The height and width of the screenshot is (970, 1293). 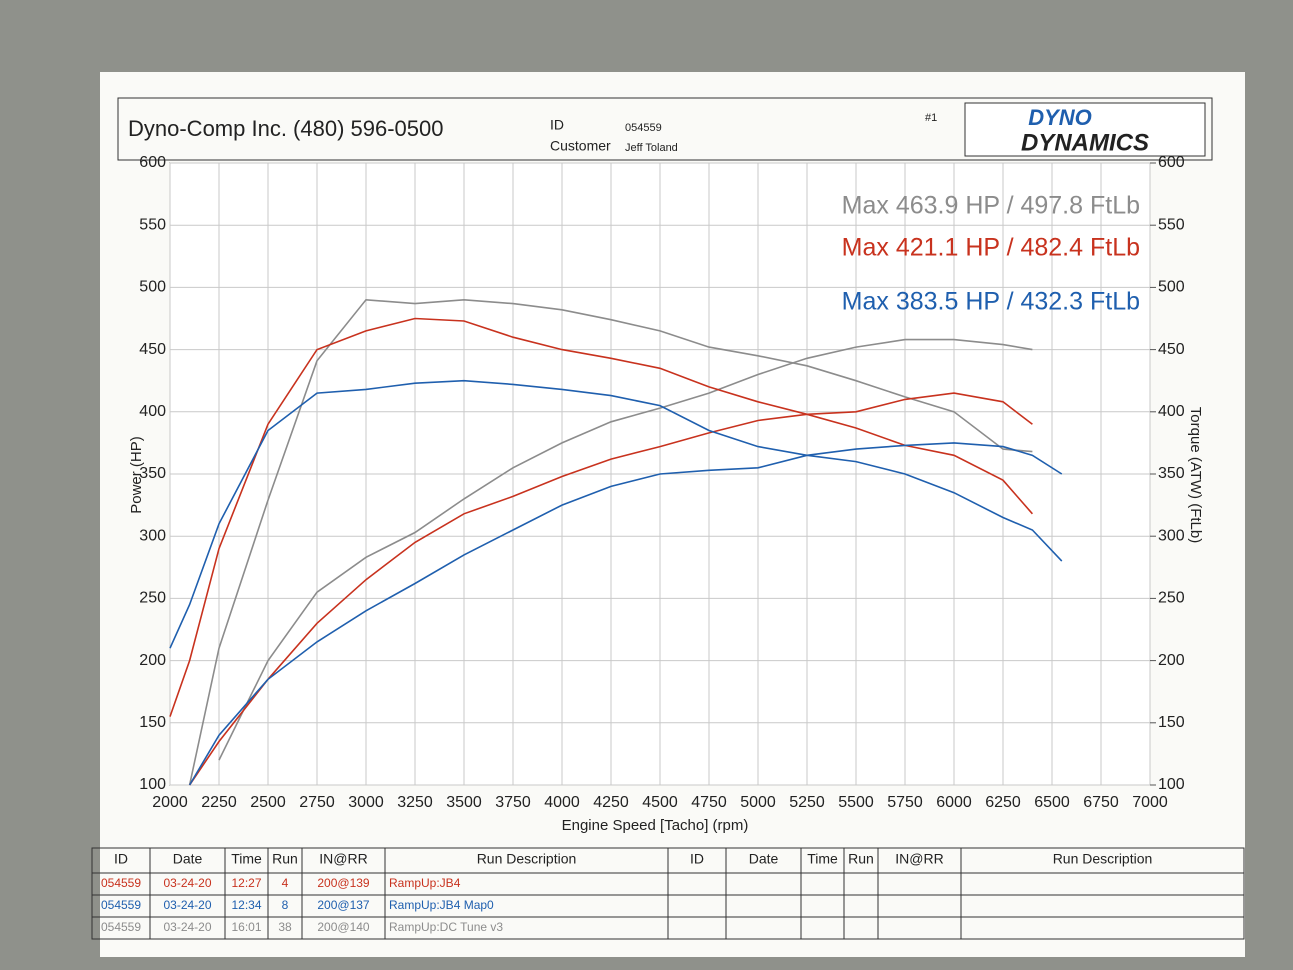 What do you see at coordinates (441, 905) in the screenshot?
I see `table-cell-text: RampUp:JB4 Map0` at bounding box center [441, 905].